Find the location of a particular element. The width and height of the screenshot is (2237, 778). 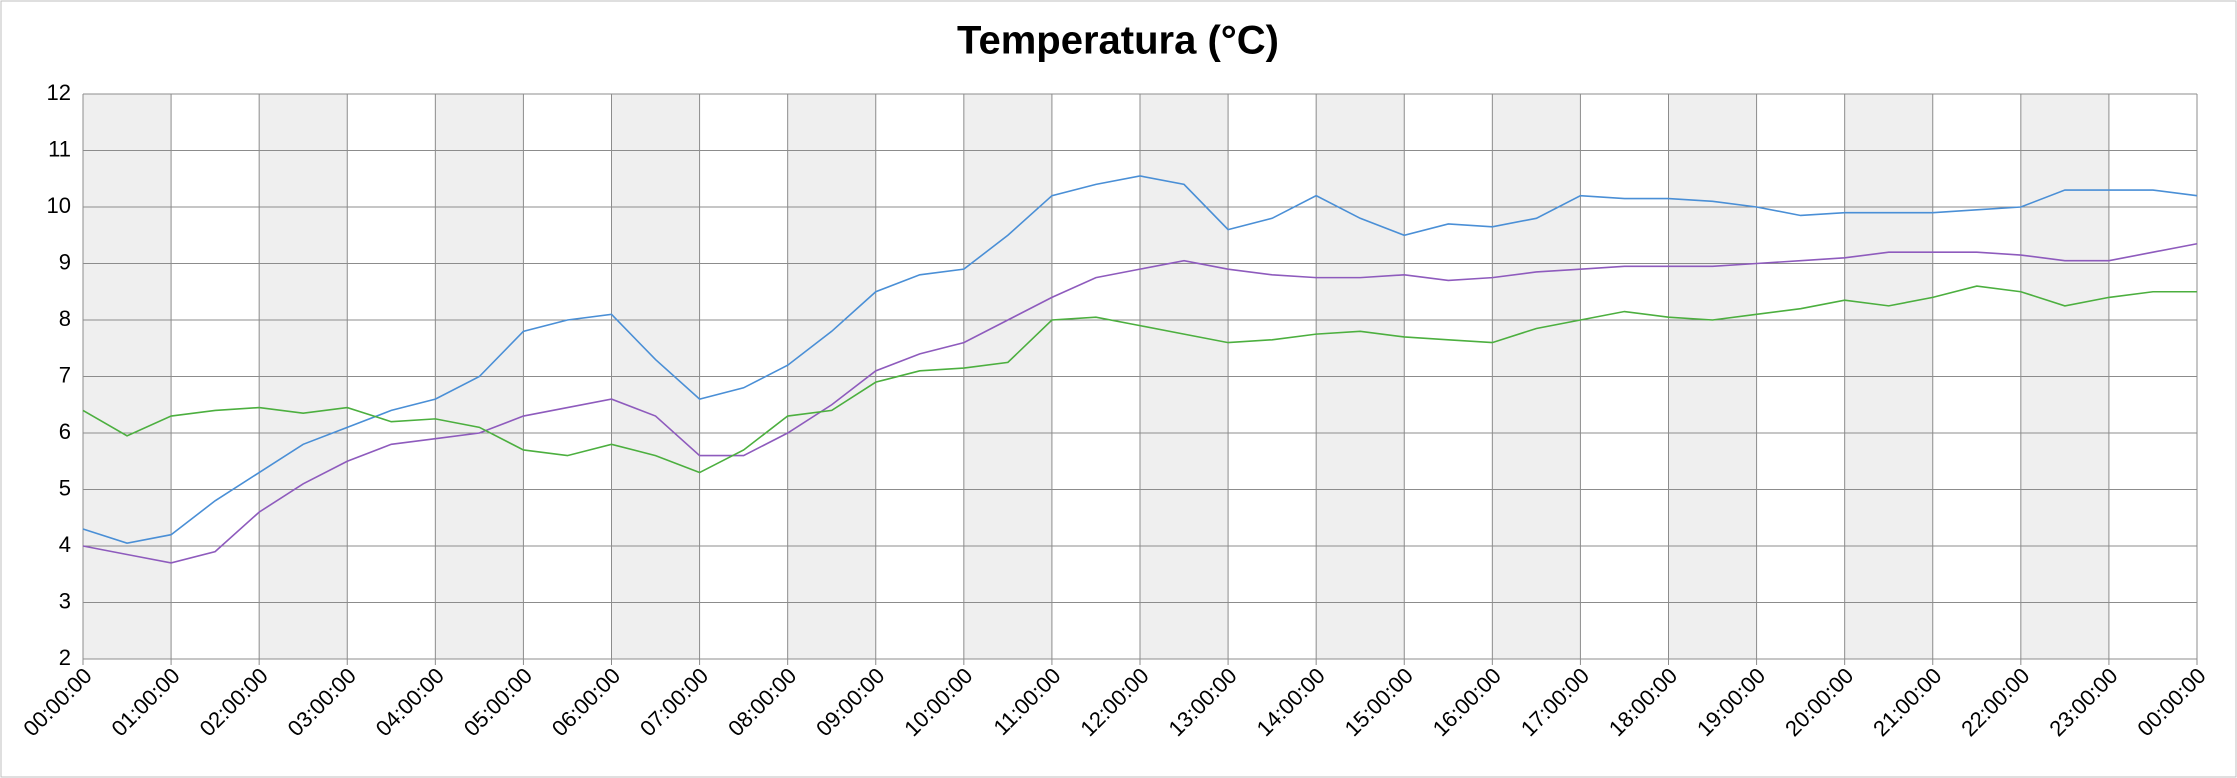

chart-title: Temperatura (°C) is located at coordinates (1118, 41).